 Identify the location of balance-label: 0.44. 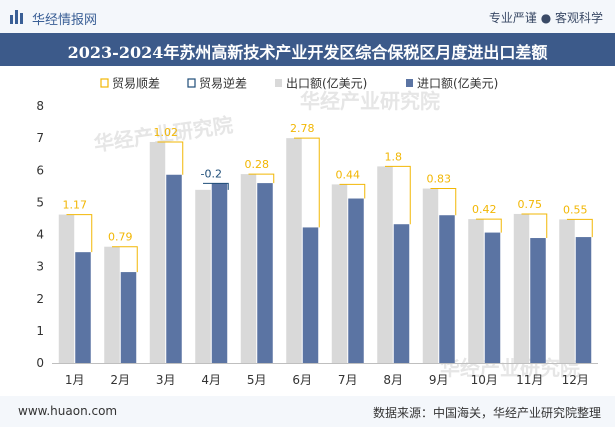
(348, 174).